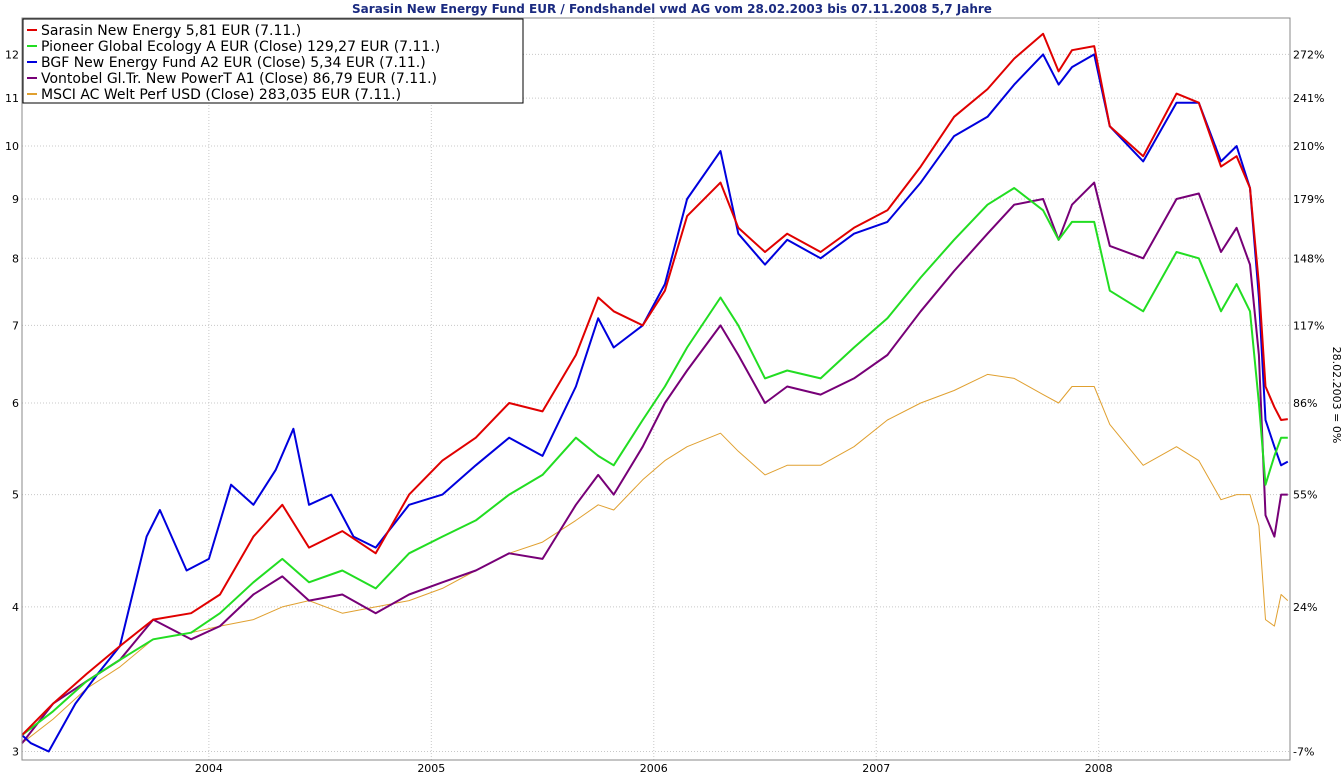  What do you see at coordinates (1305, 403) in the screenshot?
I see `y-tick-label-right: 86%` at bounding box center [1305, 403].